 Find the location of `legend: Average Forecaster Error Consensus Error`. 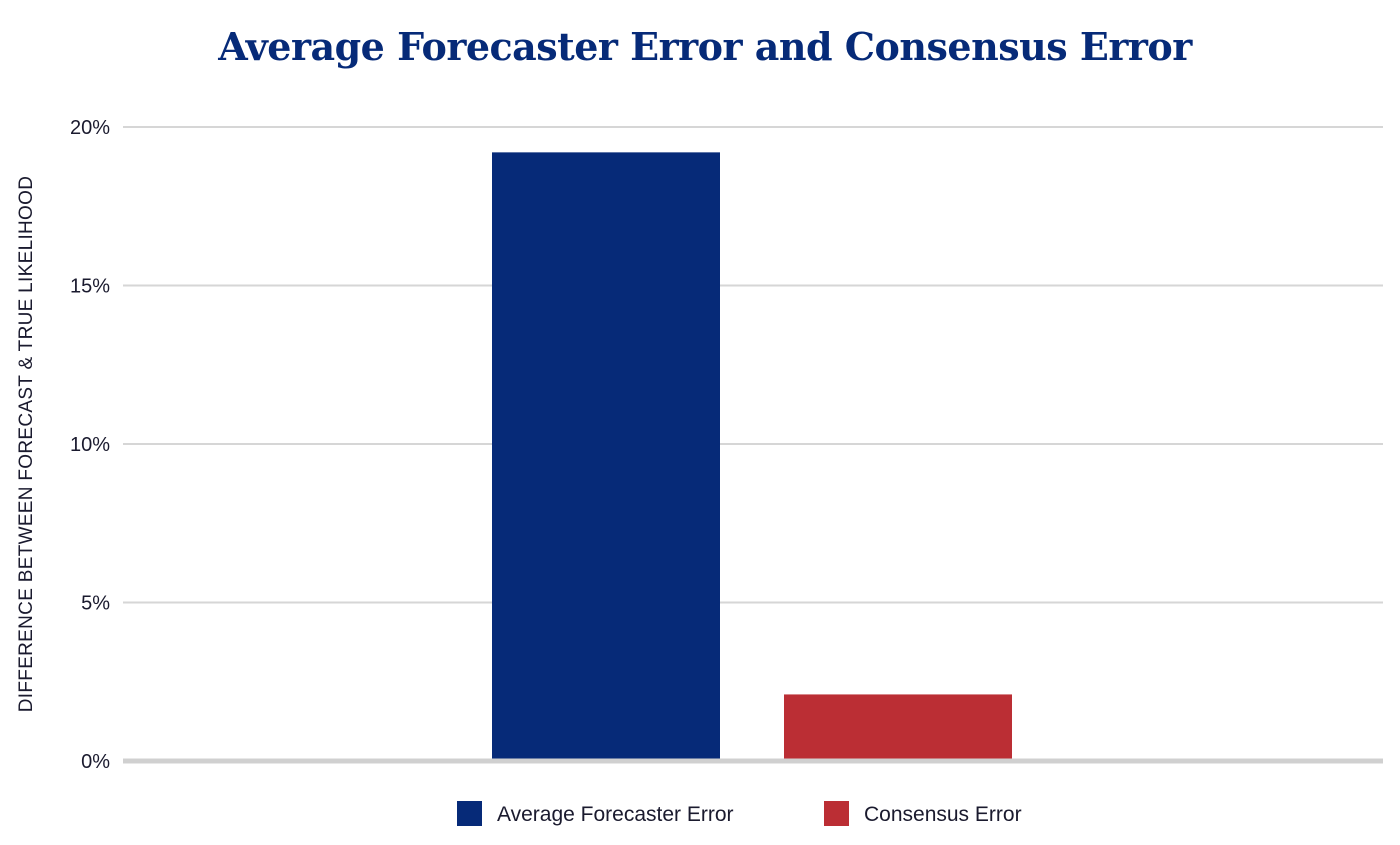

legend: Average Forecaster Error Consensus Error is located at coordinates (739, 813).